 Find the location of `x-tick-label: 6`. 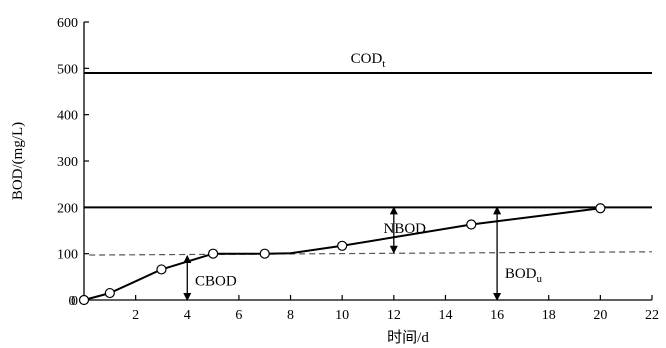

x-tick-label: 6 is located at coordinates (238, 315).